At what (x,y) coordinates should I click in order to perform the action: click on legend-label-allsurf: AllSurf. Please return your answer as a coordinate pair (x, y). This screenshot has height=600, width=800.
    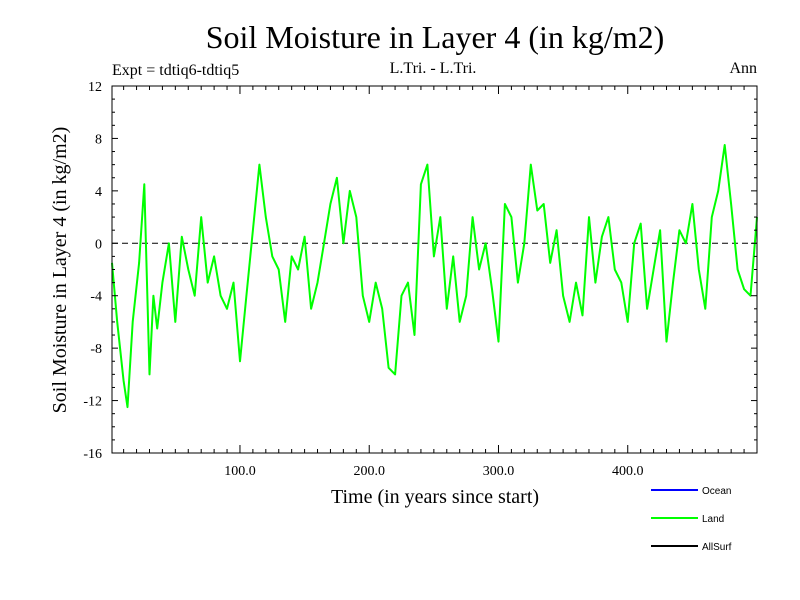
    Looking at the image, I should click on (717, 547).